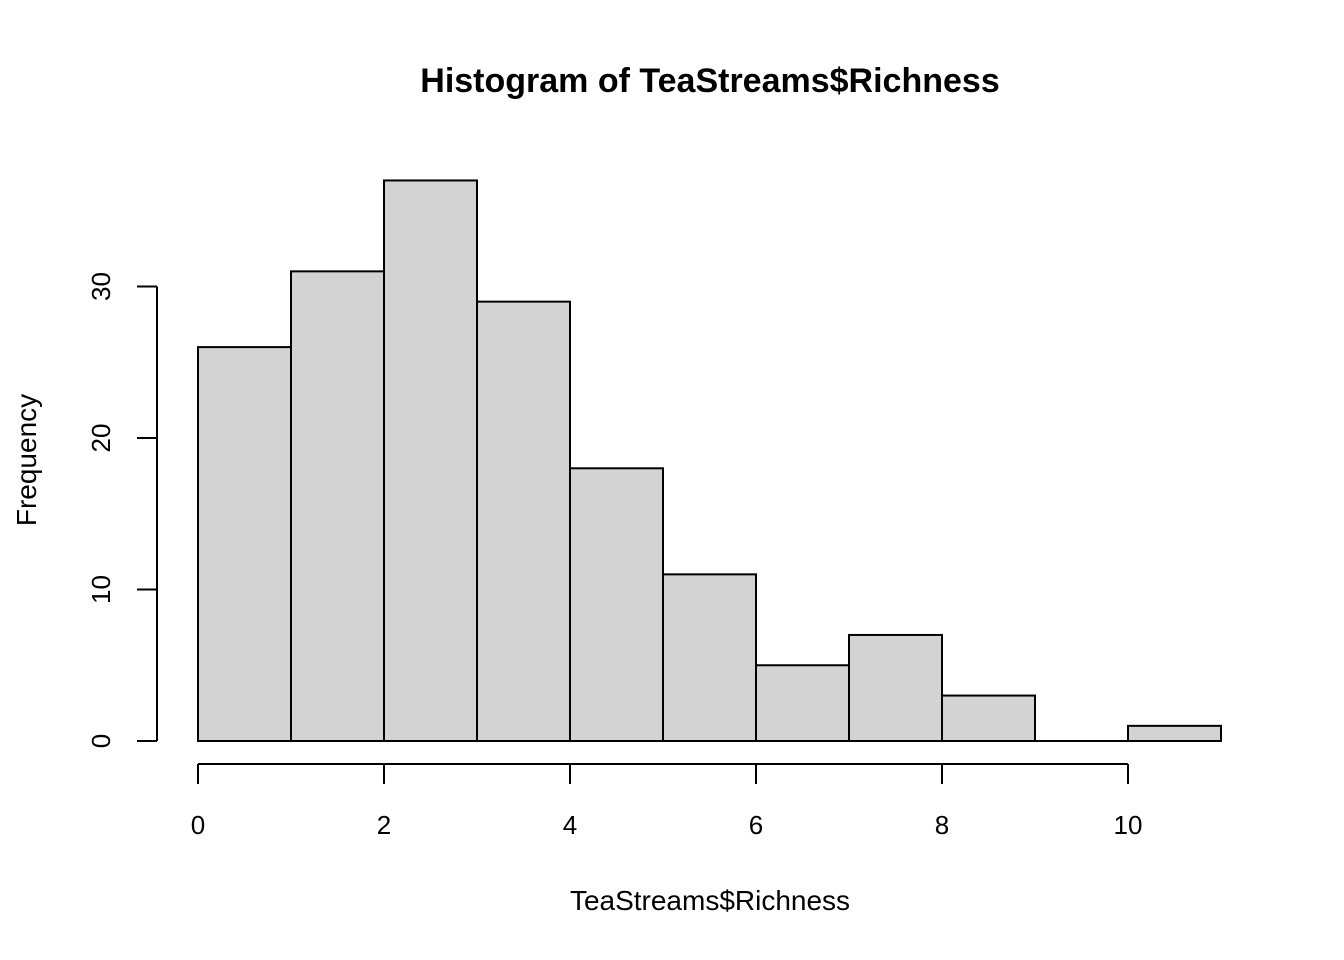 This screenshot has width=1344, height=960. What do you see at coordinates (710, 900) in the screenshot?
I see `x-axis-label: TeaStreams$Richness` at bounding box center [710, 900].